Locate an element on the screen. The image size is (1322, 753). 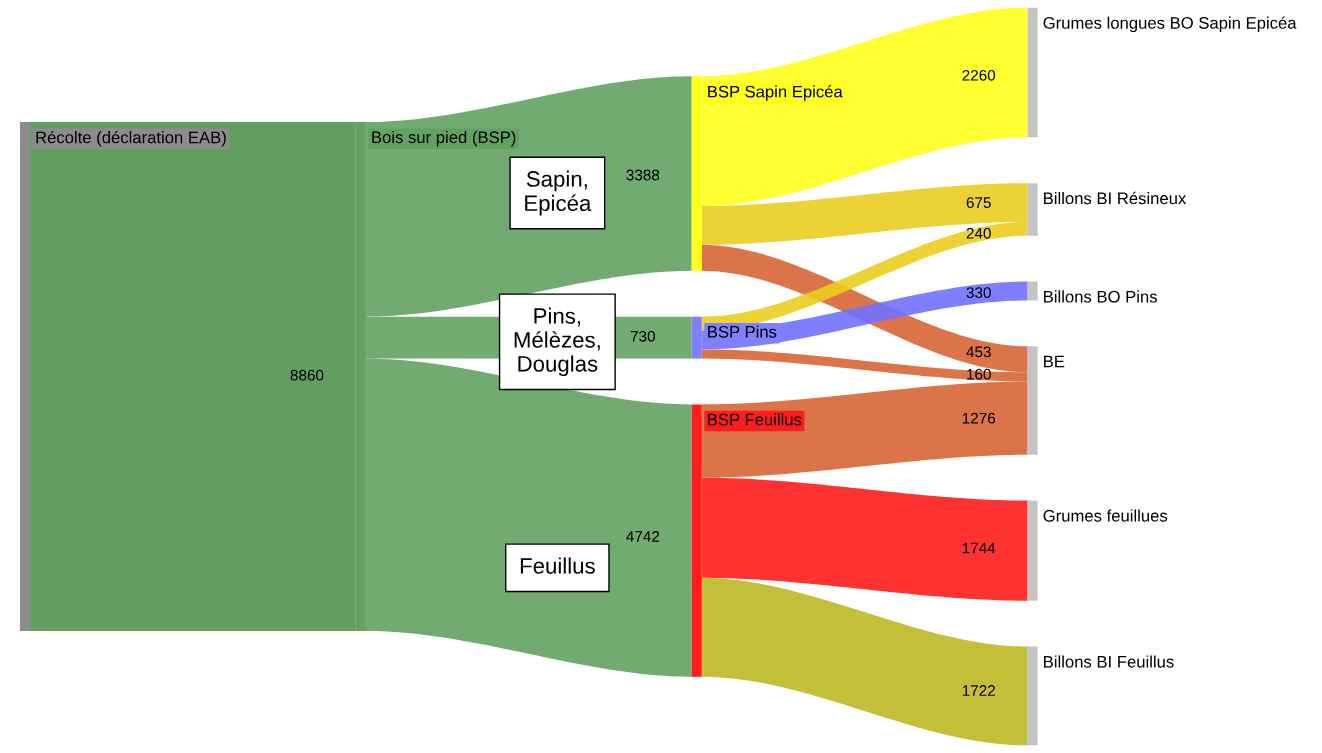
data-label: 3388 is located at coordinates (643, 175).